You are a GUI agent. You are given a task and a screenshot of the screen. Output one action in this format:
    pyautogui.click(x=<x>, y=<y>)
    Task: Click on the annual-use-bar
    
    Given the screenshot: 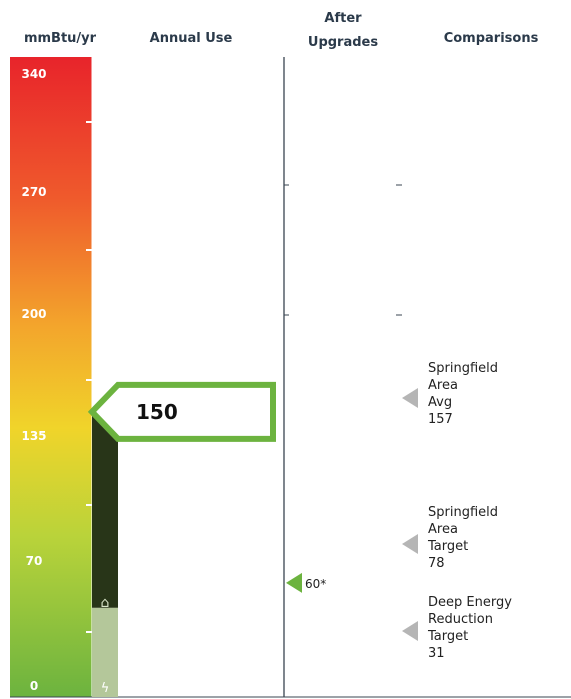 What is the action you would take?
    pyautogui.click(x=105, y=509)
    